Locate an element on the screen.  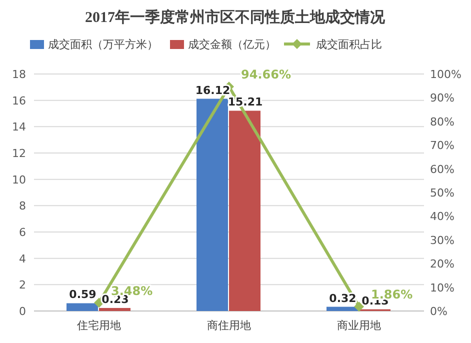
y-tick-label: 8 is located at coordinates (22, 206).